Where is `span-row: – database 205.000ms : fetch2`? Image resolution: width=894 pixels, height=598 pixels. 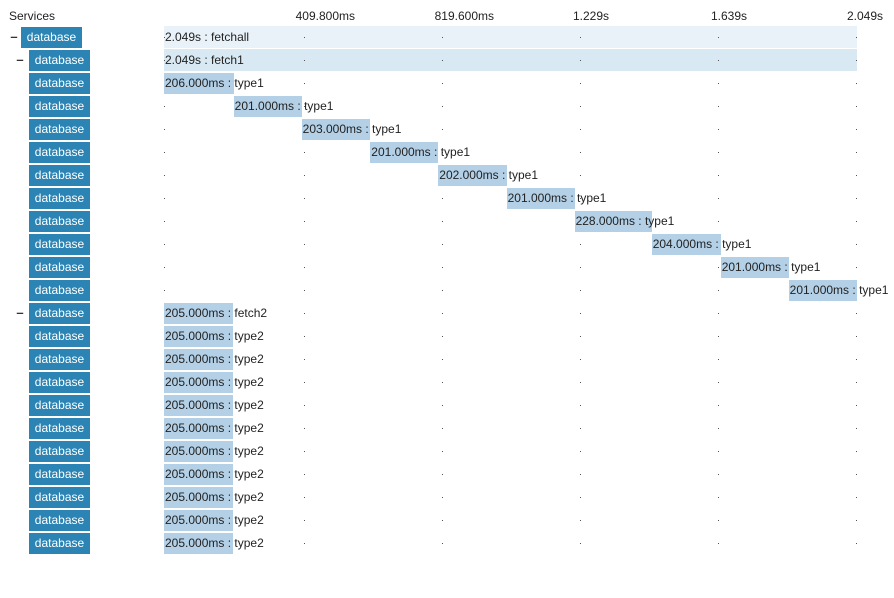 span-row: – database 205.000ms : fetch2 is located at coordinates (447, 313).